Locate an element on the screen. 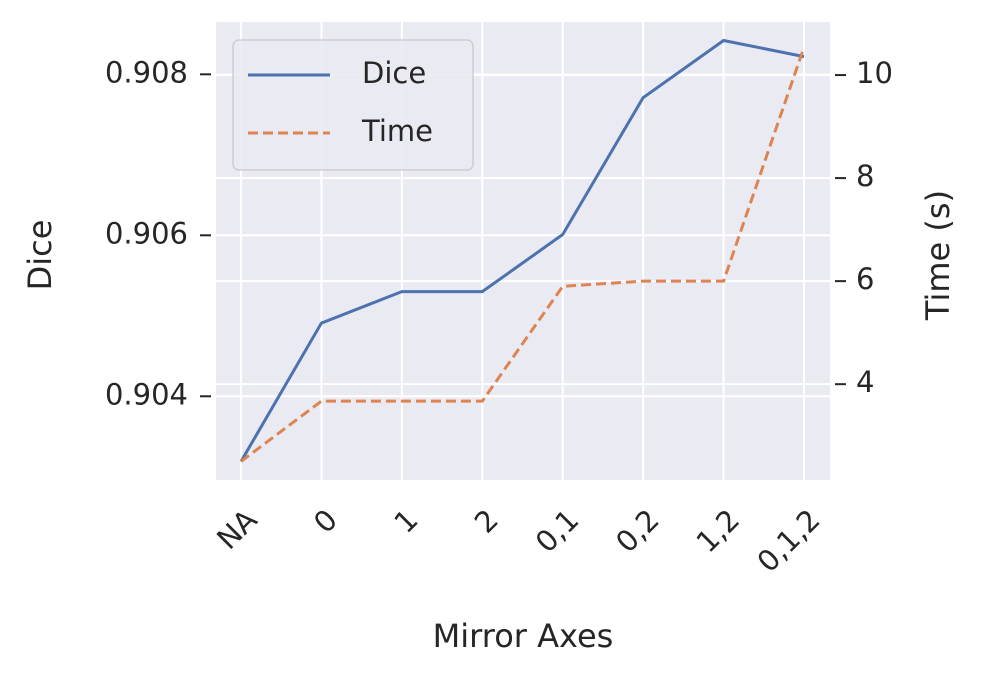  y-tick-label: 0.904 is located at coordinates (146, 394).